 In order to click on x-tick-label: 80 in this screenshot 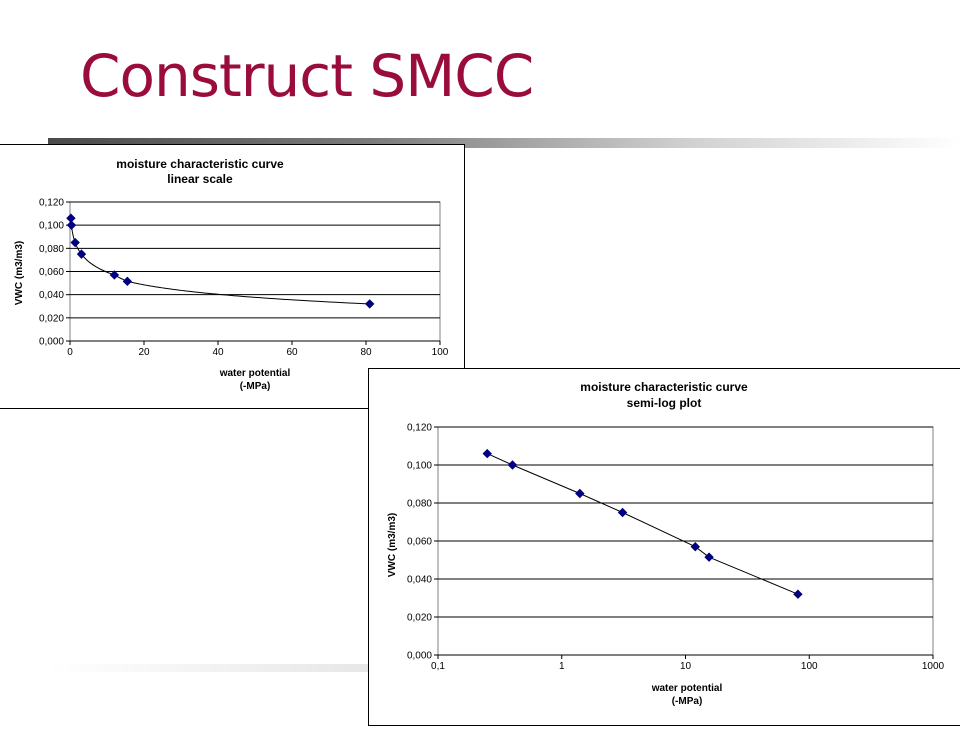, I will do `click(366, 352)`.